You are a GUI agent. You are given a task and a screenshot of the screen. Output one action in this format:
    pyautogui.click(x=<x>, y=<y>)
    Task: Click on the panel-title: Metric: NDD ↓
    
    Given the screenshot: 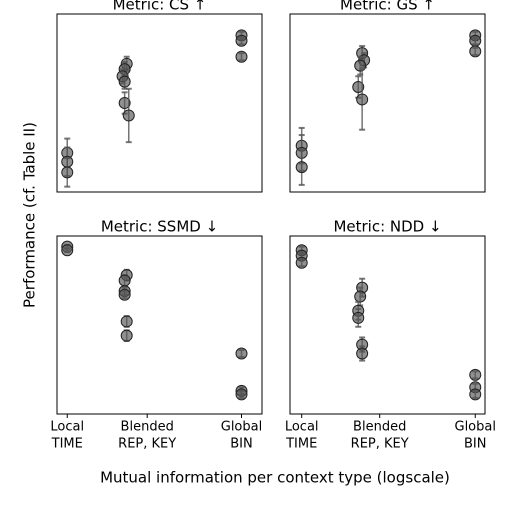 What is the action you would take?
    pyautogui.click(x=387, y=227)
    